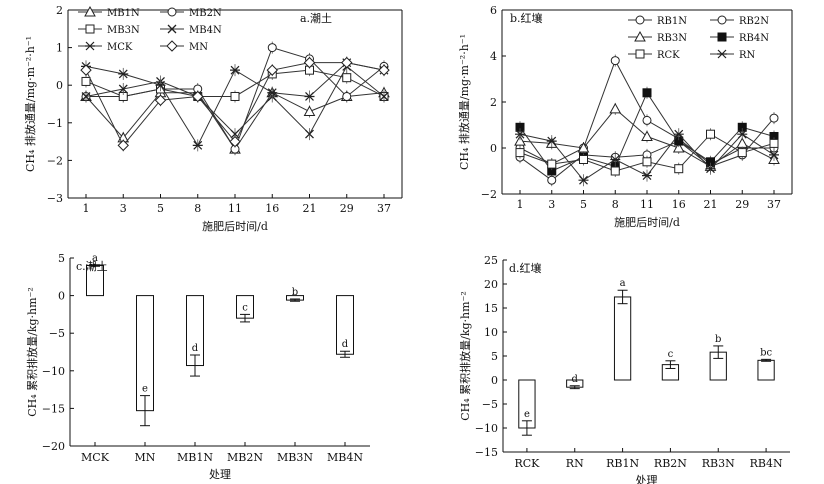 The image size is (824, 484). I want to click on legend-label: MB3N, so click(123, 30).